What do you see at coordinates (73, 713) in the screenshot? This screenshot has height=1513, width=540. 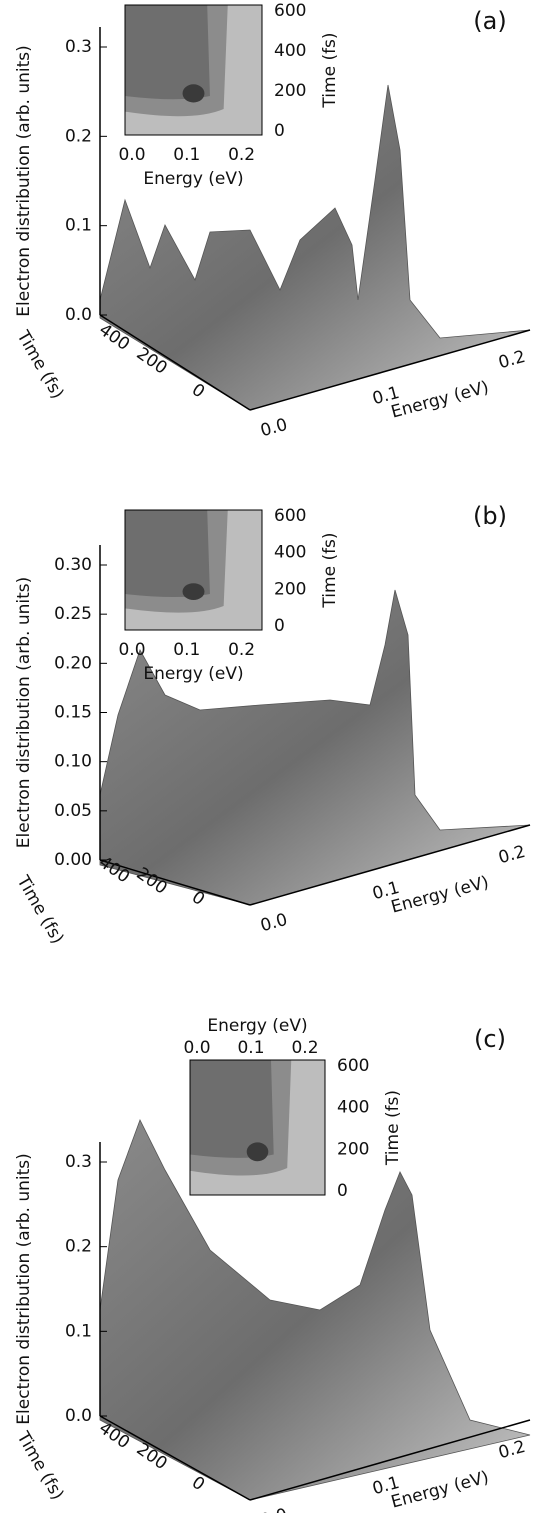 I see `z-tick-label: 0.15` at bounding box center [73, 713].